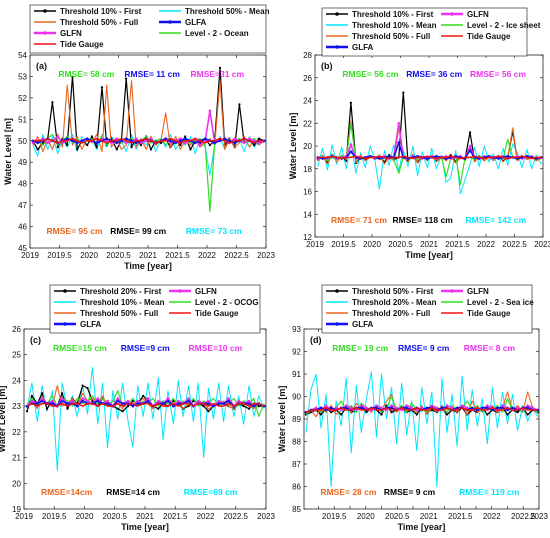  What do you see at coordinates (16, 406) in the screenshot?
I see `y-tick-label: 23` at bounding box center [16, 406].